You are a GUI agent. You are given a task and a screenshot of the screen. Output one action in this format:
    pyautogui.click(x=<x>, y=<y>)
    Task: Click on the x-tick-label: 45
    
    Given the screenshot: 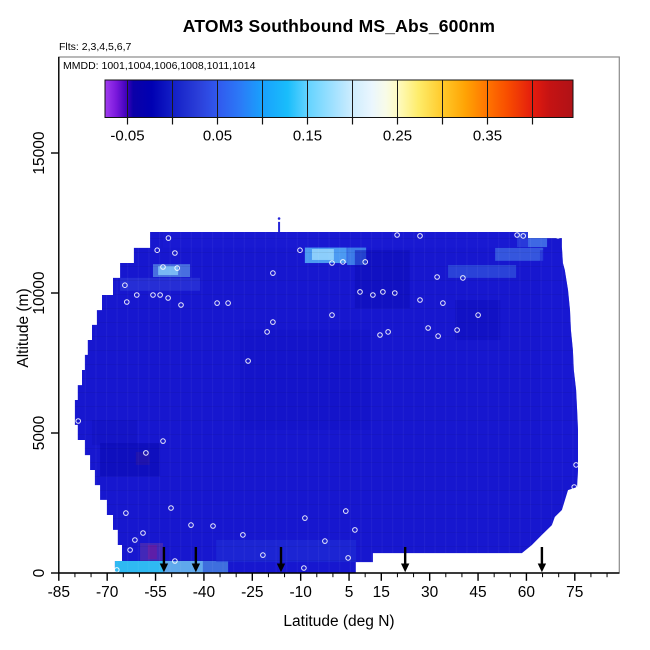 What is the action you would take?
    pyautogui.click(x=477, y=592)
    